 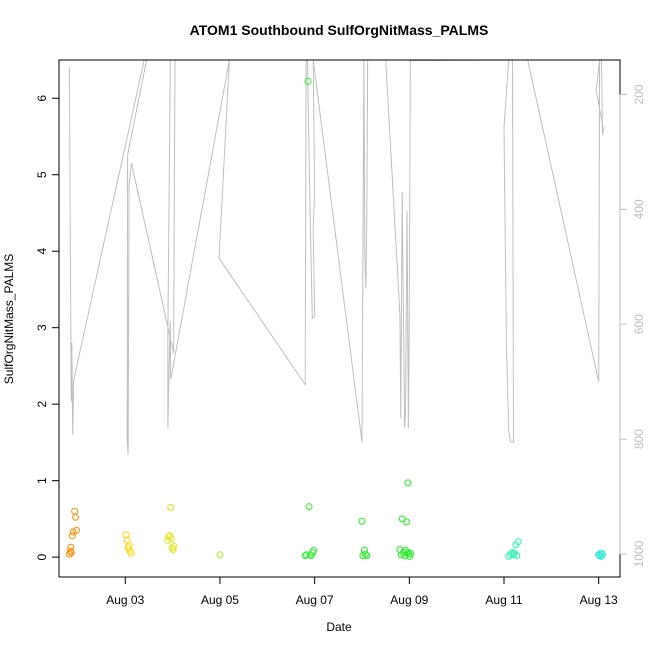 What do you see at coordinates (639, 324) in the screenshot?
I see `y2-tick-label: 600` at bounding box center [639, 324].